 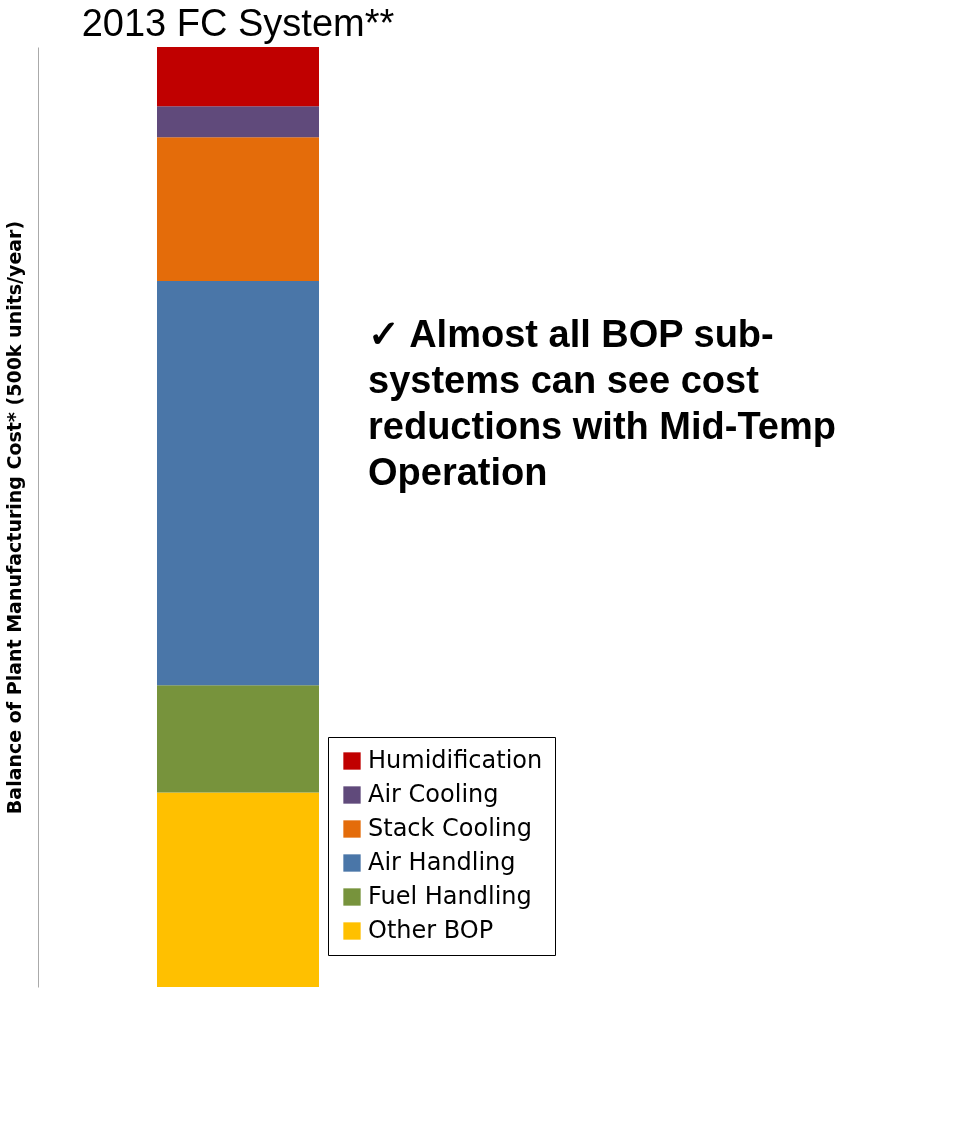 What do you see at coordinates (450, 896) in the screenshot?
I see `legend-label: Fuel Handling` at bounding box center [450, 896].